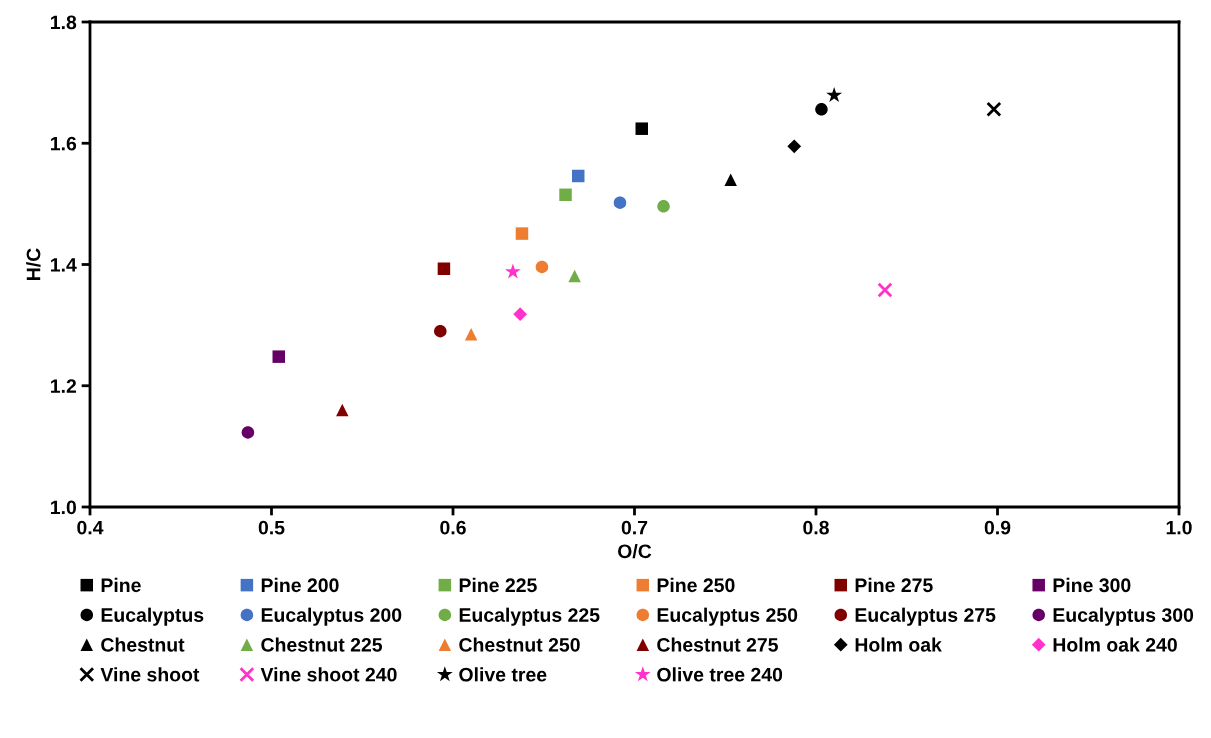 Image resolution: width=1211 pixels, height=738 pixels. I want to click on legend-label: Chestnut 250, so click(519, 644).